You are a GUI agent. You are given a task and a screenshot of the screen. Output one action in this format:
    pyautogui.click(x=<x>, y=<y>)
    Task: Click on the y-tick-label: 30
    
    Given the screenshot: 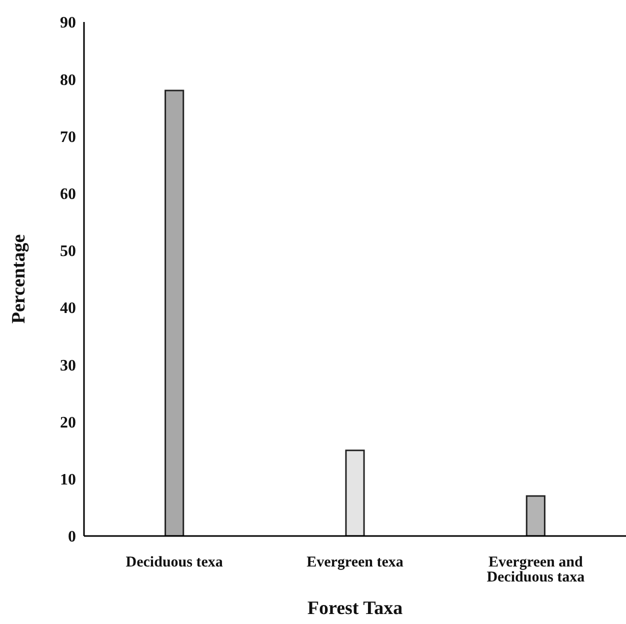 What is the action you would take?
    pyautogui.click(x=68, y=365)
    